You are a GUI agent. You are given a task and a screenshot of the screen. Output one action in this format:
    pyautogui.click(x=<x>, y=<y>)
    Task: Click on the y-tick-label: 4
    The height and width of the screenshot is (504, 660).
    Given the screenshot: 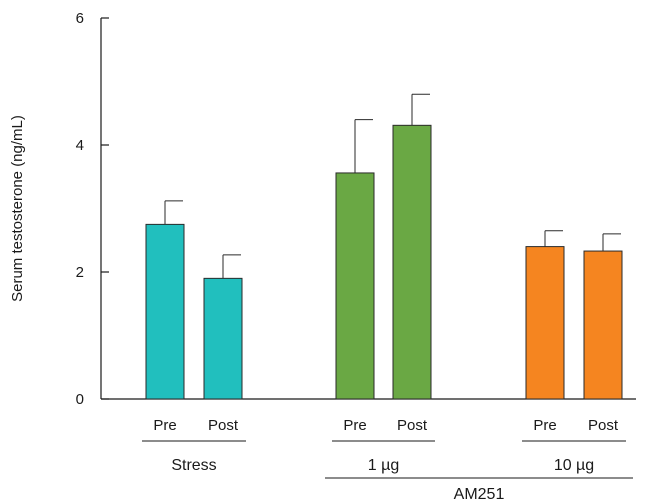 What is the action you would take?
    pyautogui.click(x=80, y=145)
    